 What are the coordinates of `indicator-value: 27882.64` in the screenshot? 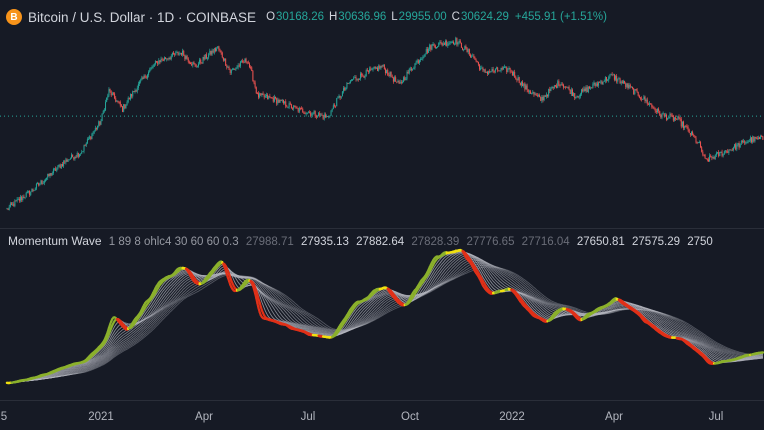 It's located at (380, 242).